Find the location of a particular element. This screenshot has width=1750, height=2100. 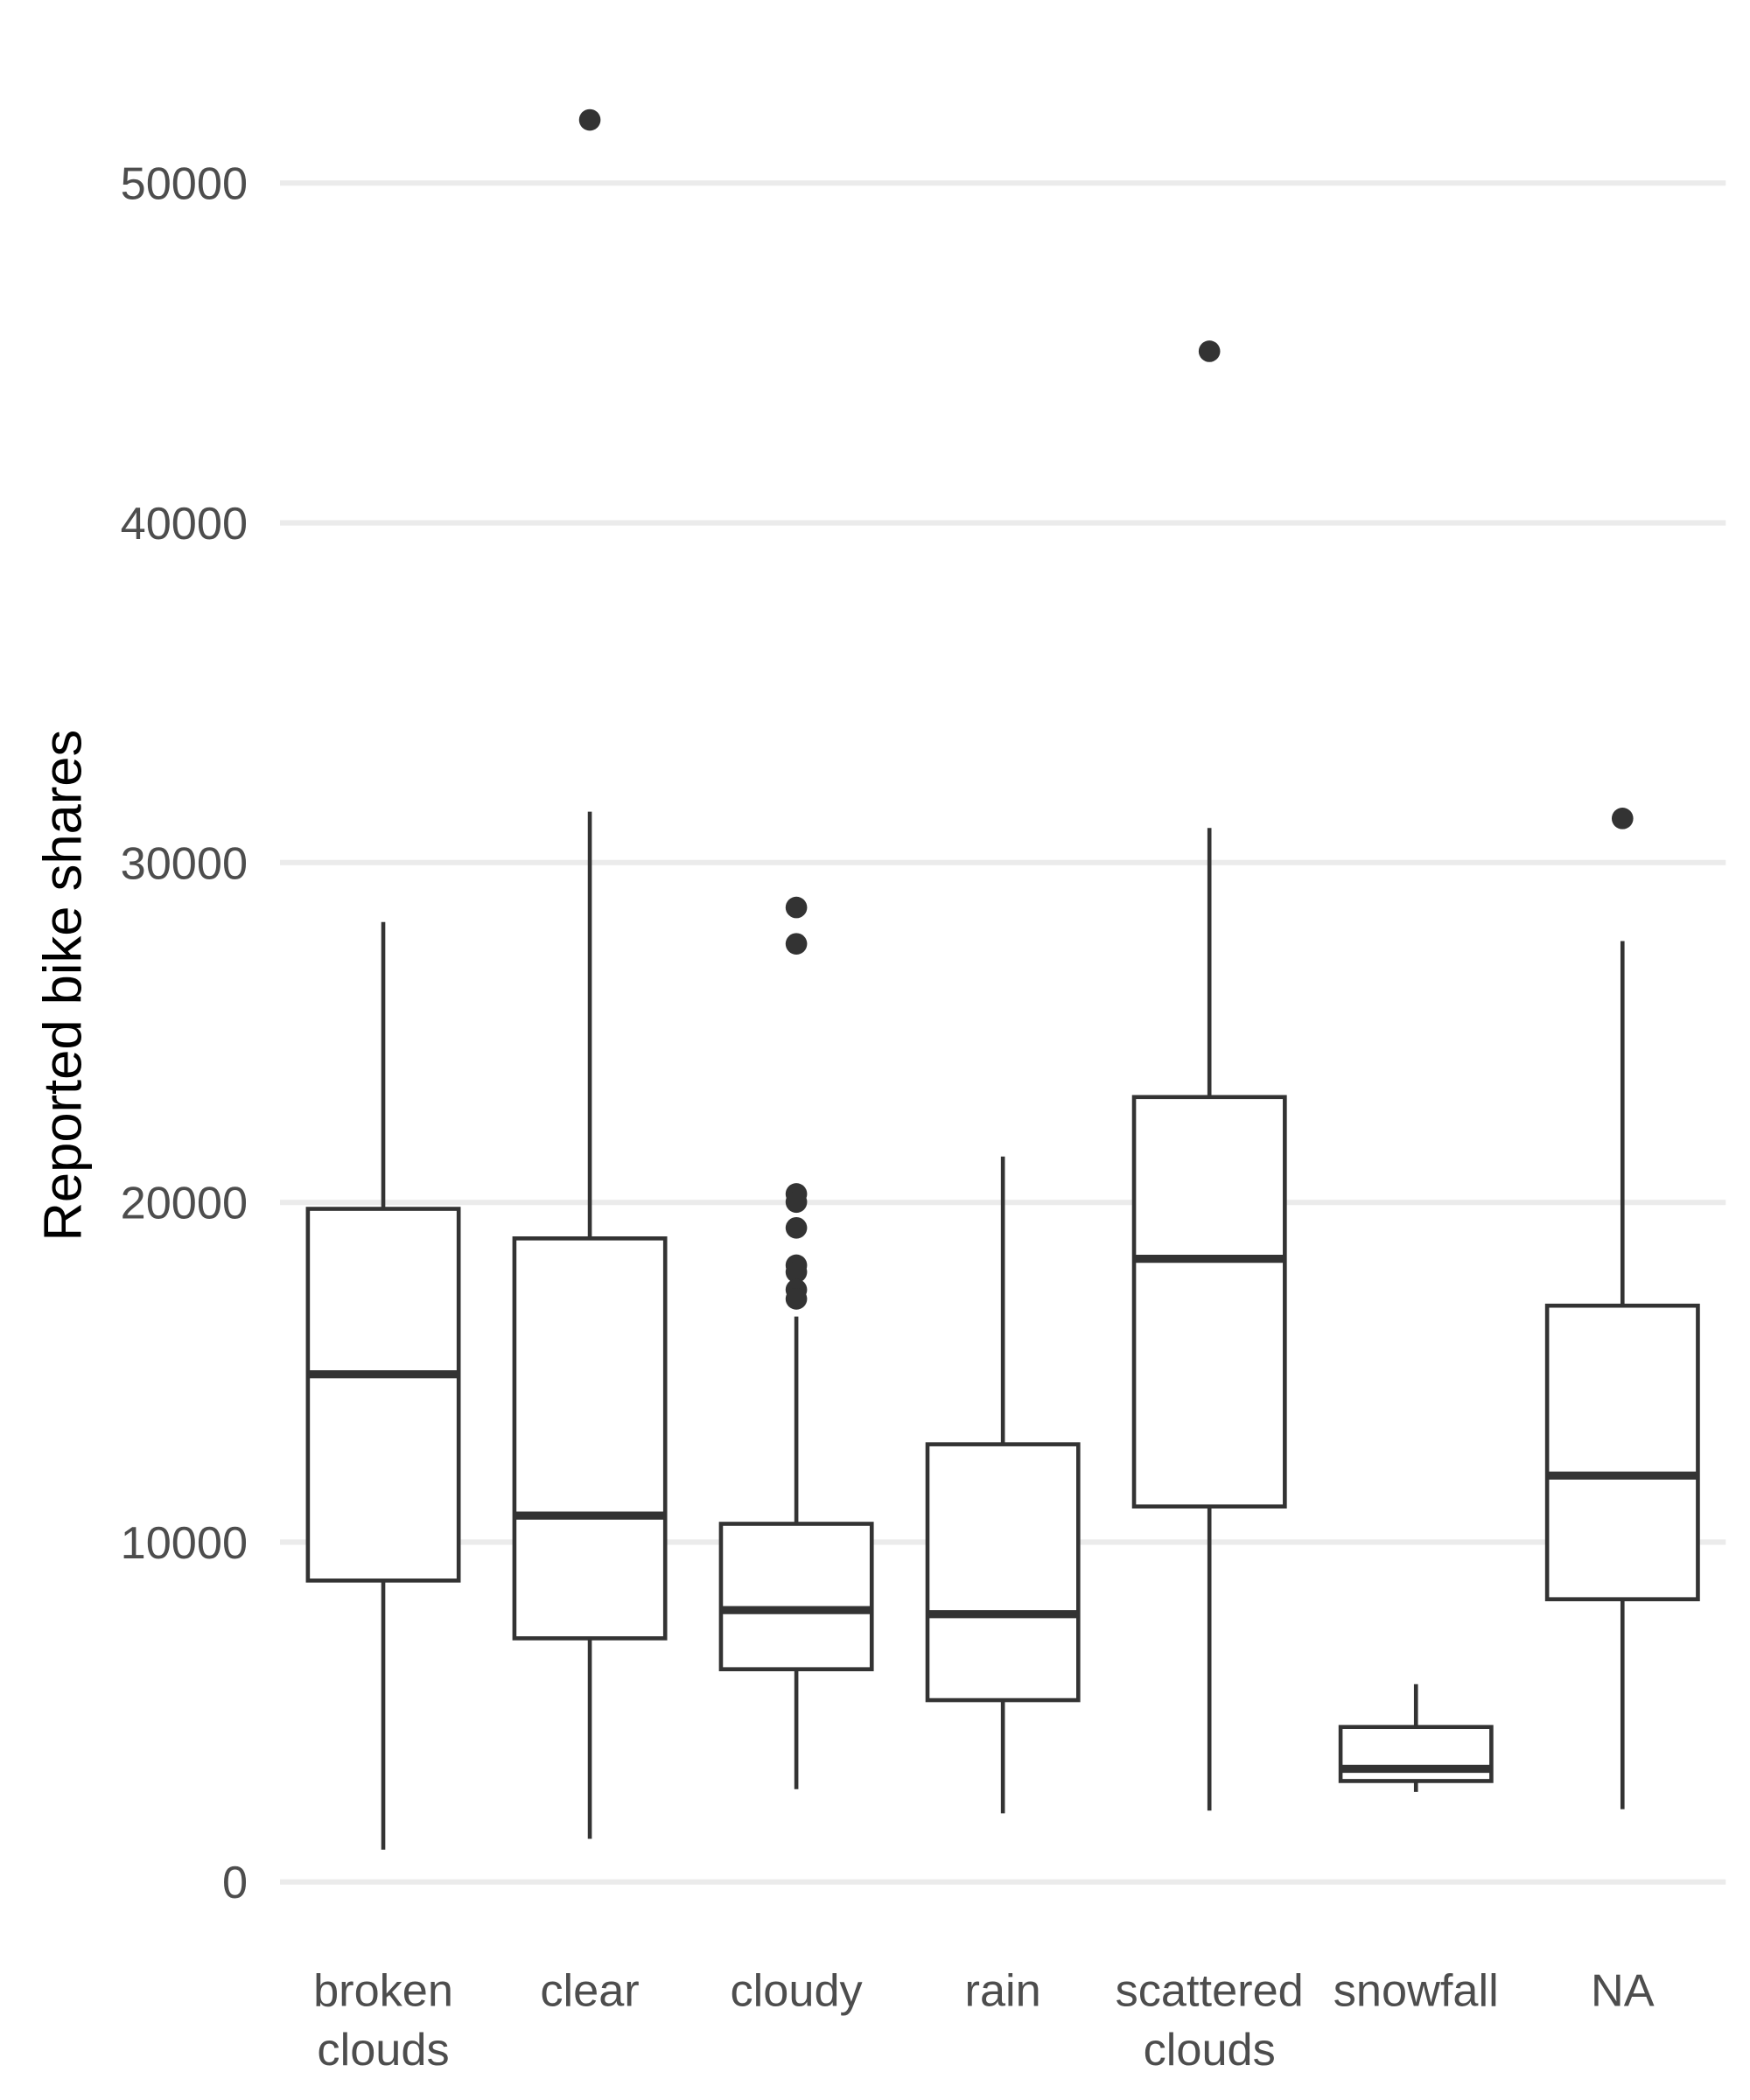

y-tick-label: 50000 is located at coordinates (184, 184).